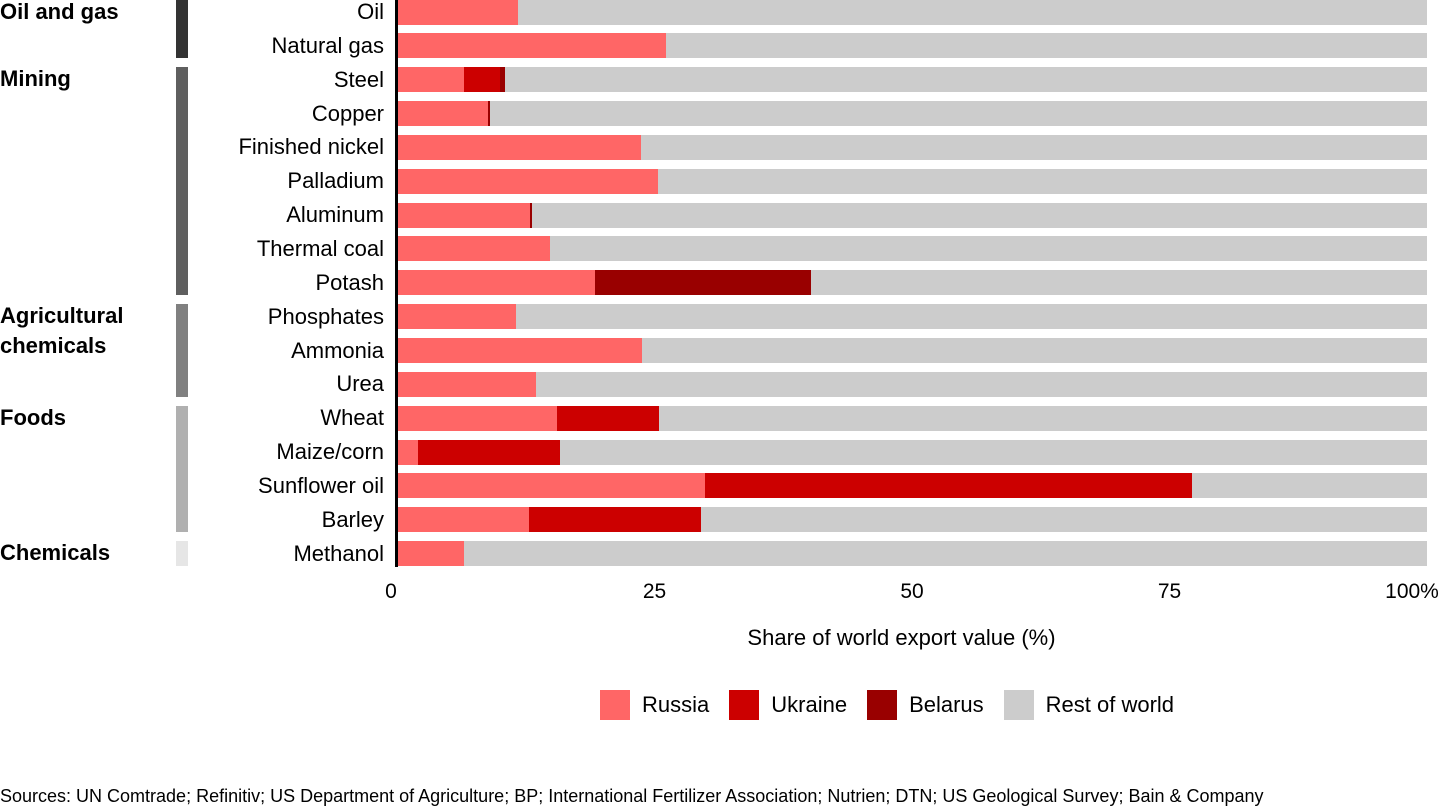 Image resolution: width=1440 pixels, height=810 pixels. I want to click on legend: Russia Ukraine Belarus Rest of world, so click(897, 705).